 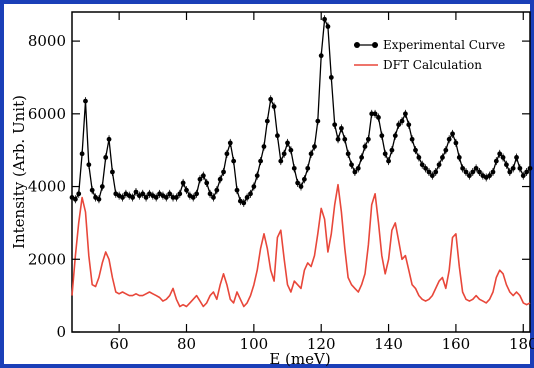 What do you see at coordinates (47, 114) in the screenshot?
I see `y-tick-label-3: 6000` at bounding box center [47, 114].